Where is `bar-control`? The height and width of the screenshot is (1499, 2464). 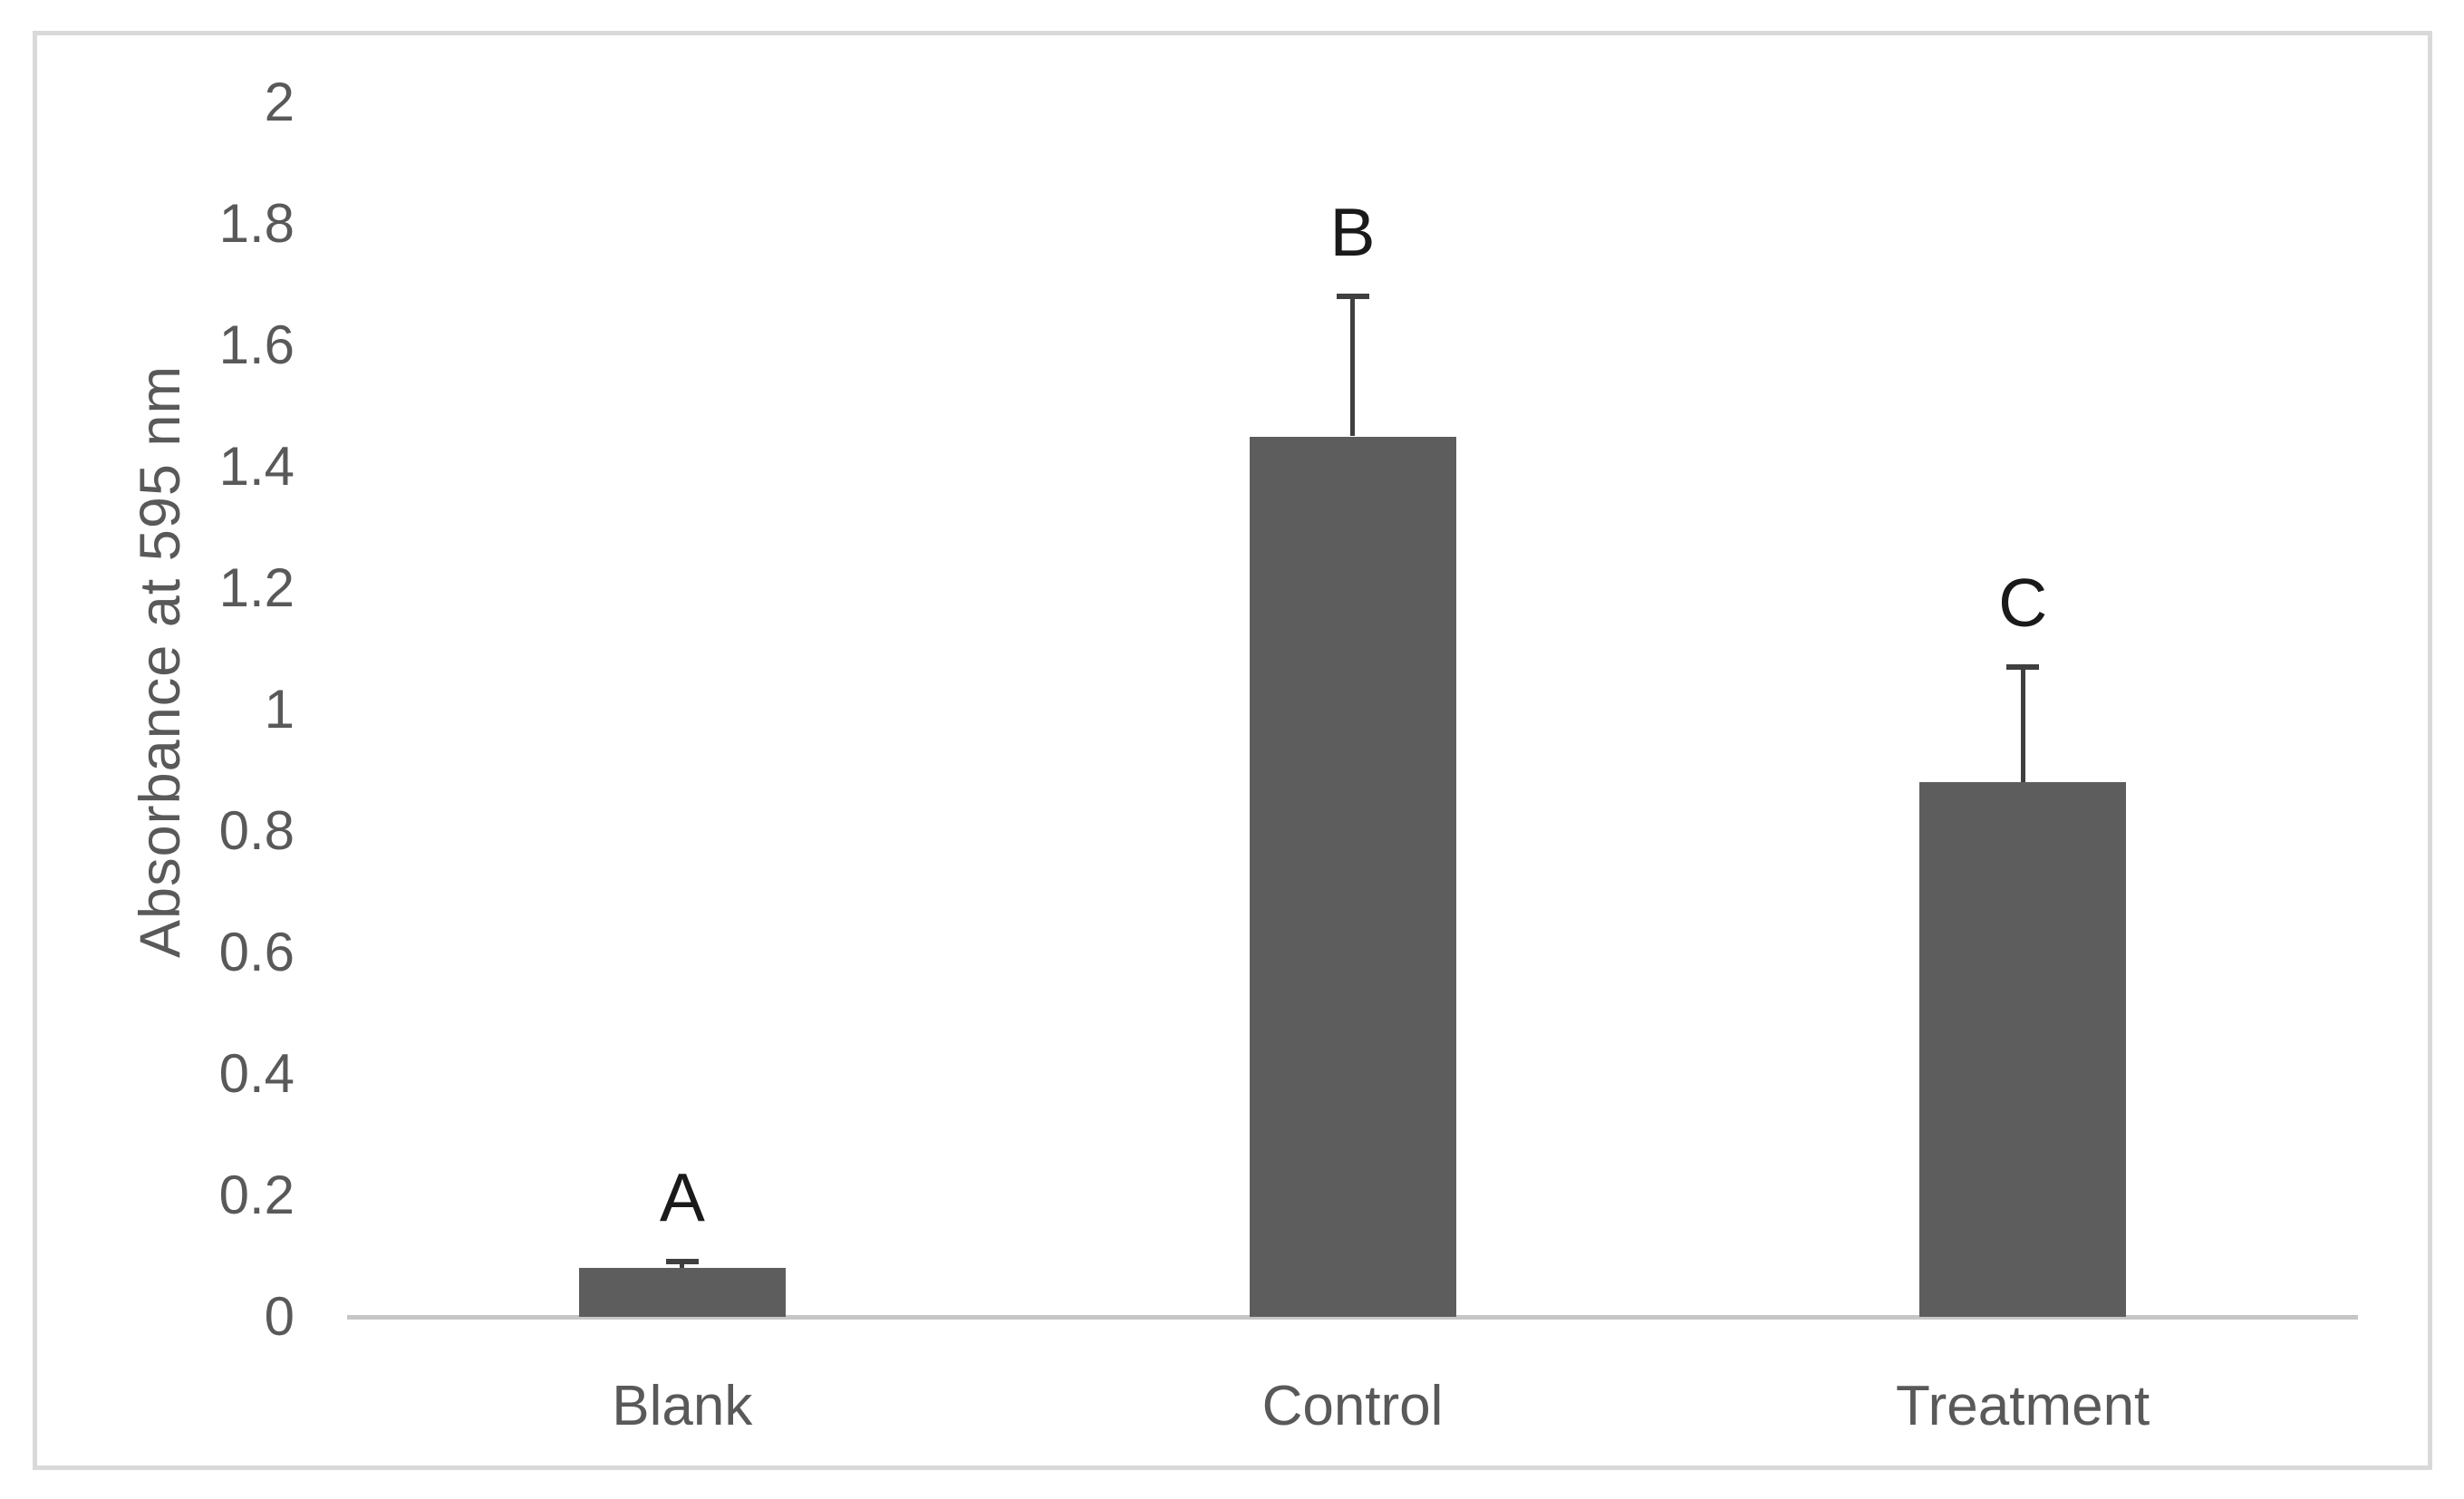
bar-control is located at coordinates (1352, 876).